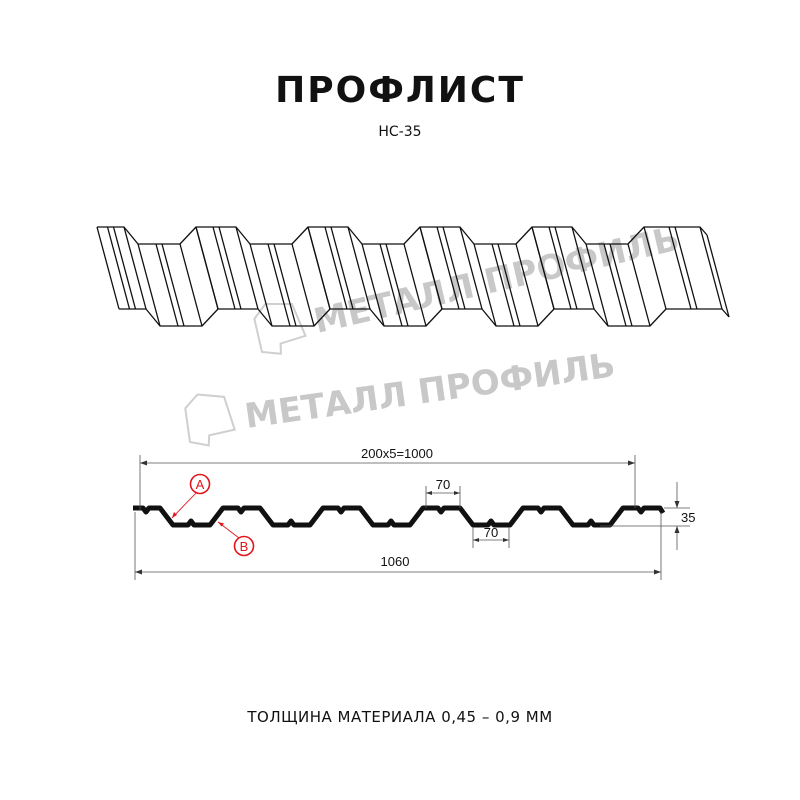  I want to click on cross-section, so click(399, 516).